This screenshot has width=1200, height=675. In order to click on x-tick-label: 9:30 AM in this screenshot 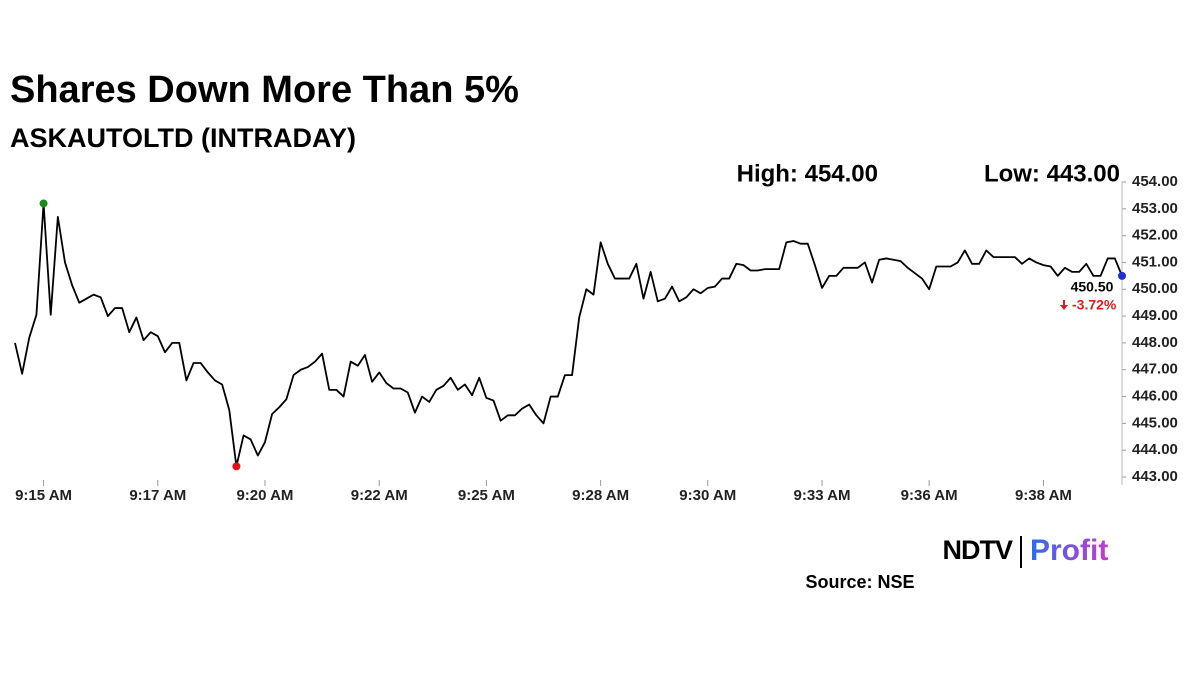, I will do `click(707, 495)`.